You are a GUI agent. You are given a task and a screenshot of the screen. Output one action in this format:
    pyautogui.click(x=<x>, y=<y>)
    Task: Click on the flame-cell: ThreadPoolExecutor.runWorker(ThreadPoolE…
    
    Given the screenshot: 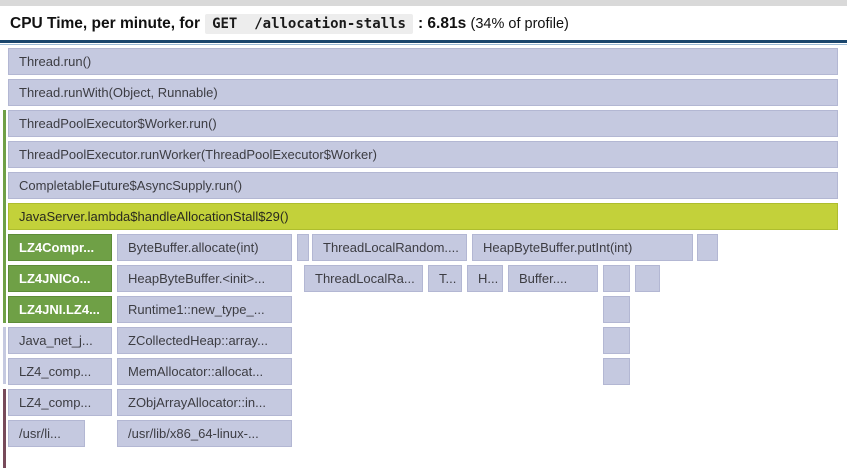 What is the action you would take?
    pyautogui.click(x=423, y=154)
    